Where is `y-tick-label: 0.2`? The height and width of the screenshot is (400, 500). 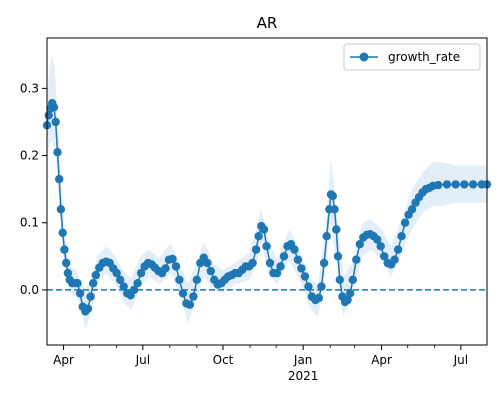 y-tick-label: 0.2 is located at coordinates (29, 156).